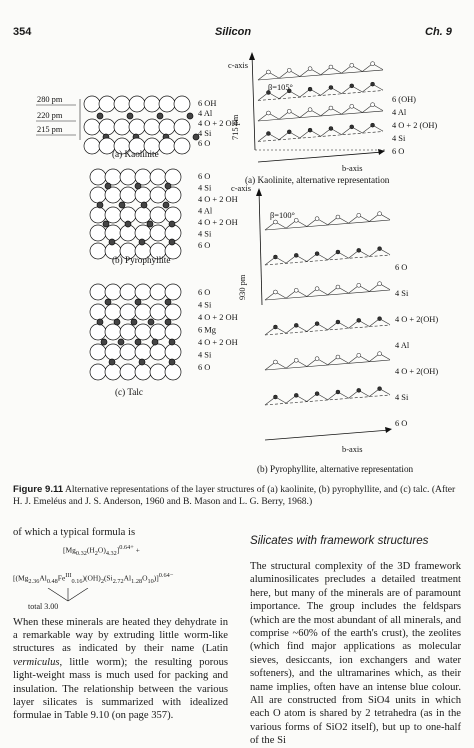 The width and height of the screenshot is (474, 748). I want to click on formula-line-1: [Mg0.32(H2O)4.32]0.64+ +, so click(101, 551).